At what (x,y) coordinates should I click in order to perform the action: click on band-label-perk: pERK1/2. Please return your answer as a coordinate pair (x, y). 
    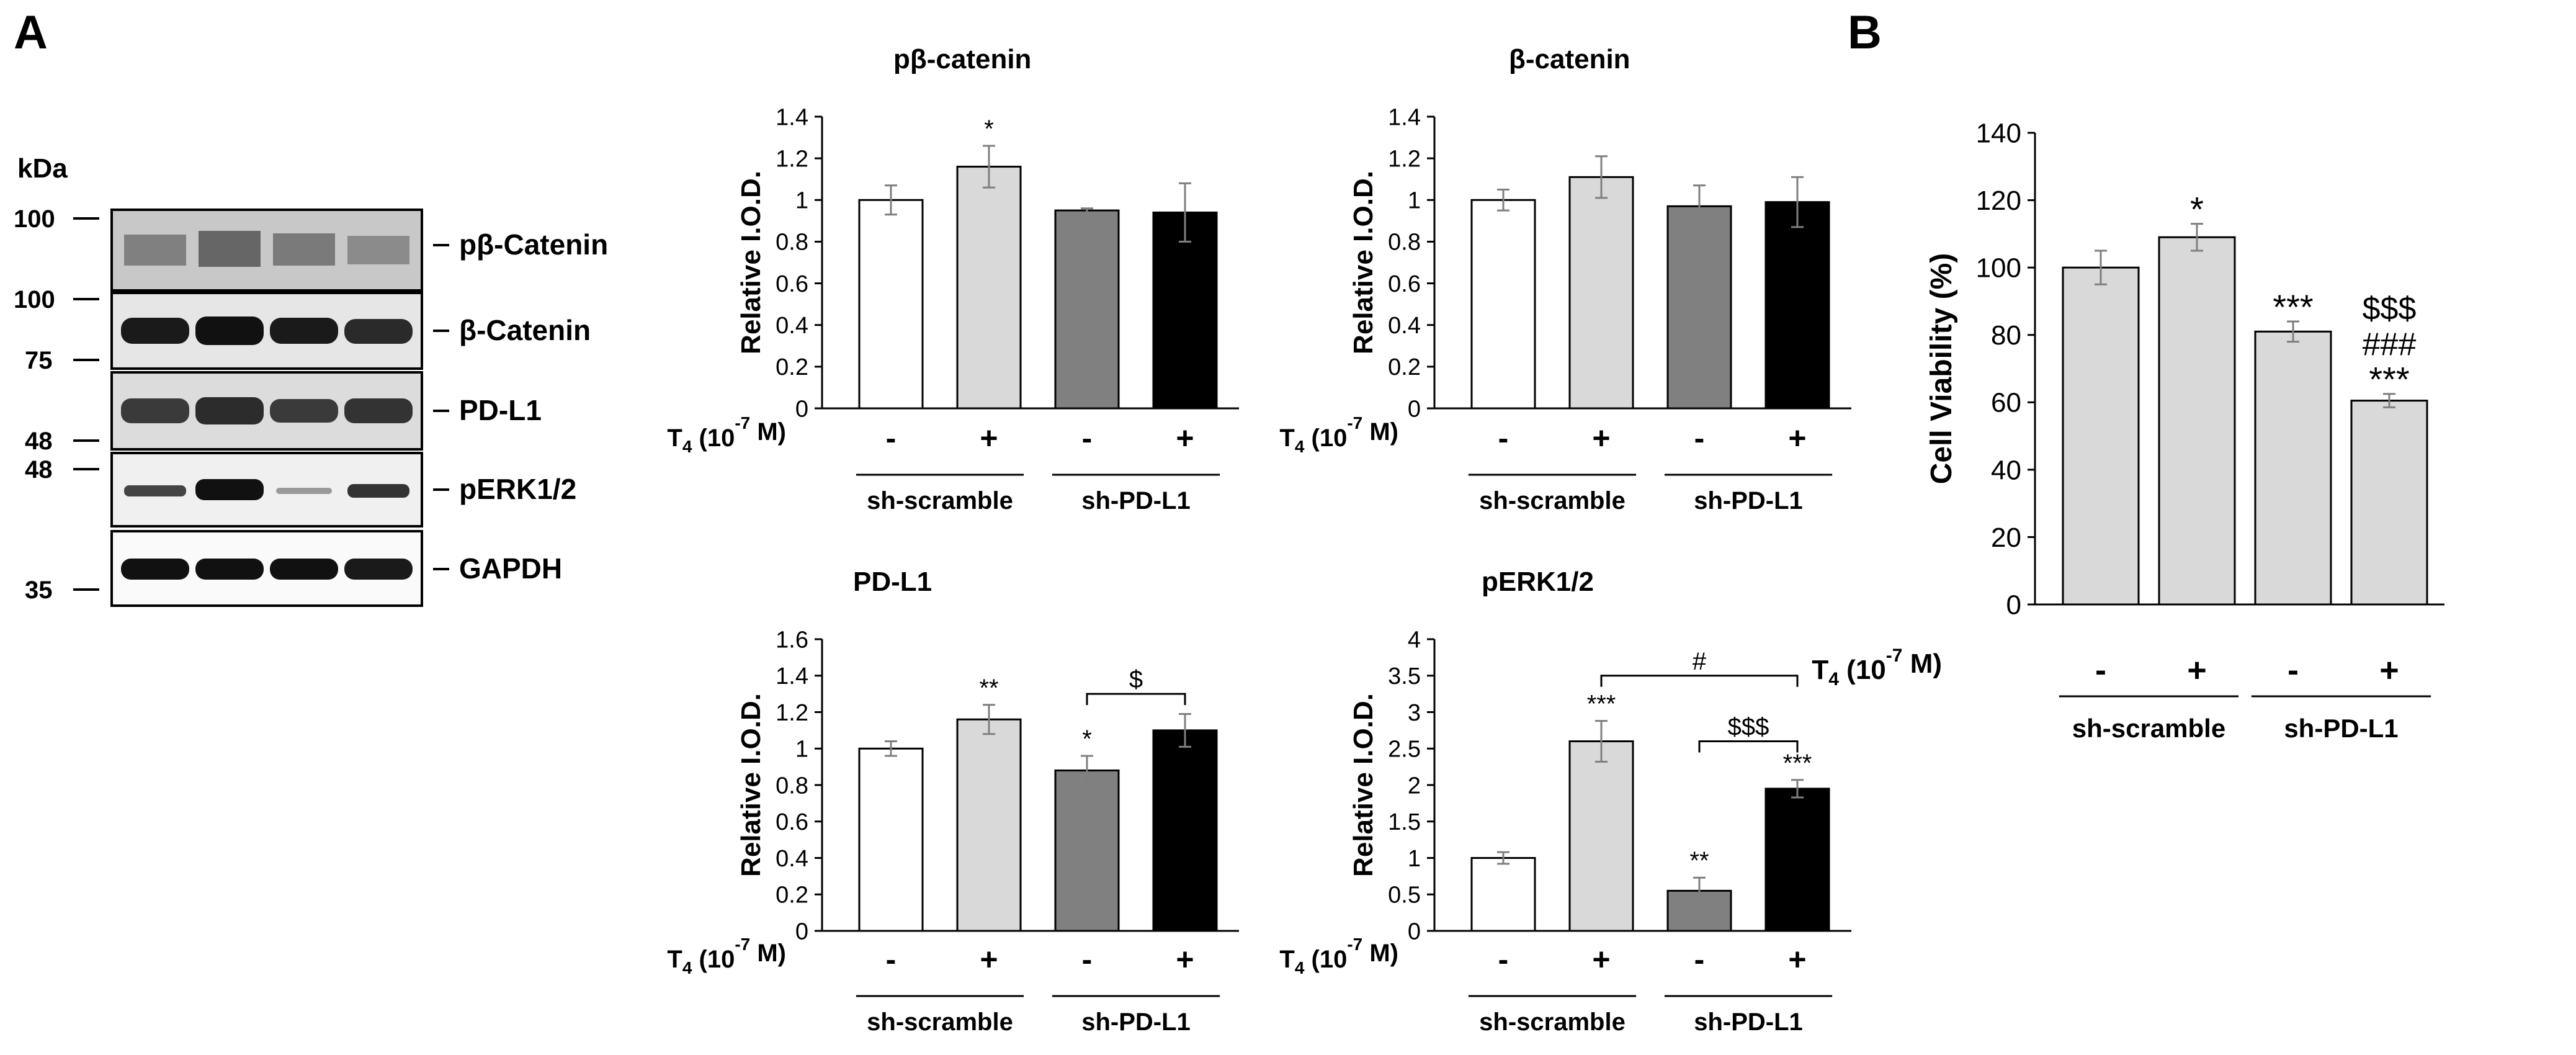
    Looking at the image, I should click on (517, 489).